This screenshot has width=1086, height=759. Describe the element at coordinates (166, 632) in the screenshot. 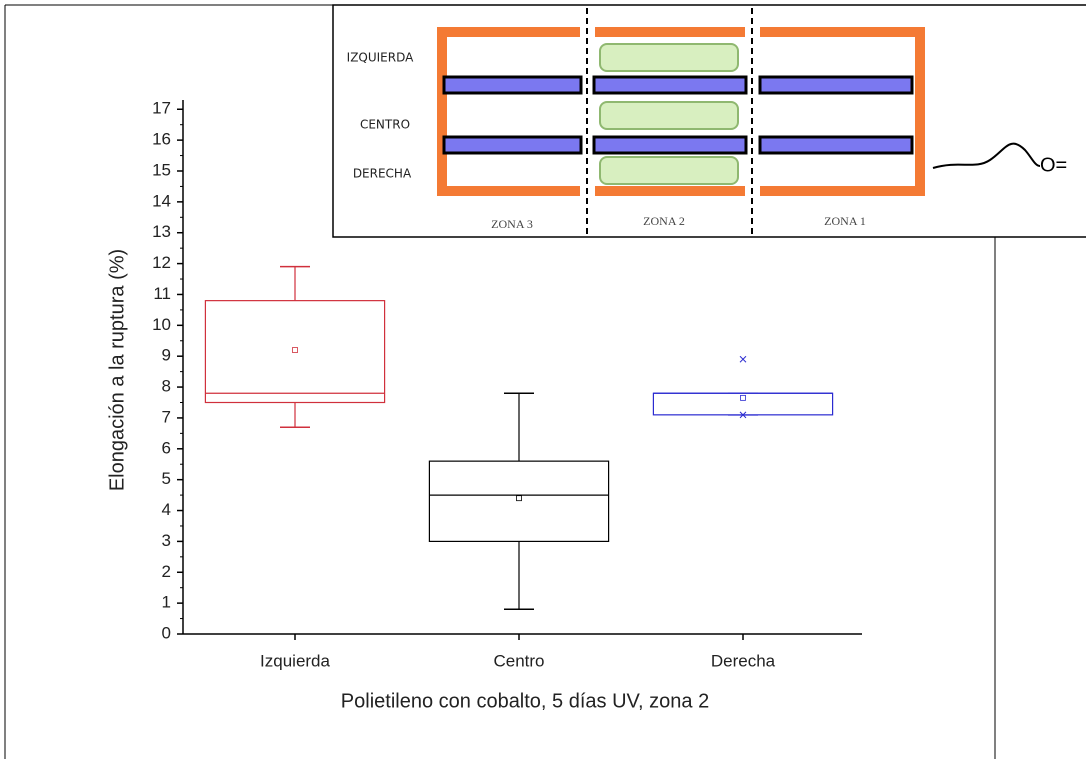

I see `y-tick-label: 0` at that location.